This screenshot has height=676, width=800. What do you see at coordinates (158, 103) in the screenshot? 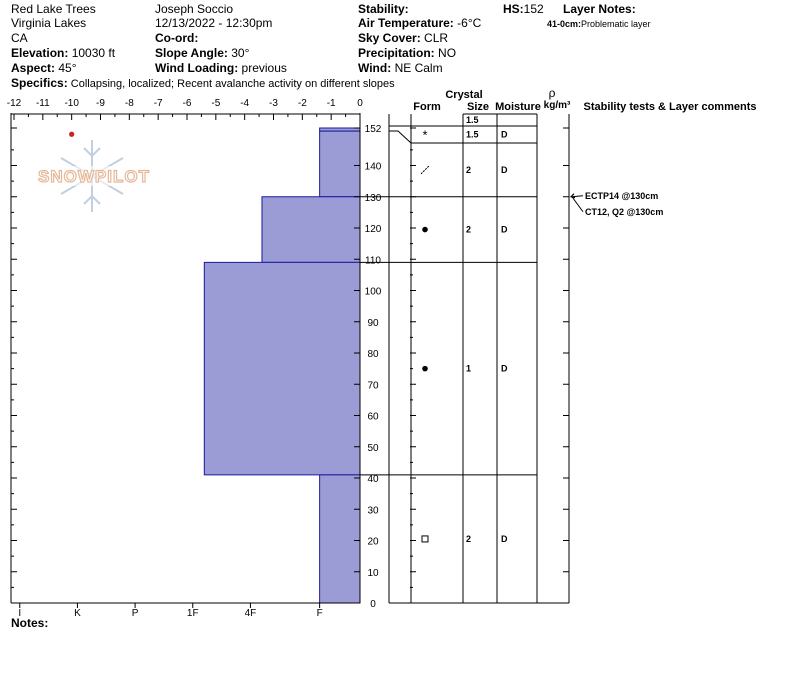
I see `temp-tick-label: -7` at bounding box center [158, 103].